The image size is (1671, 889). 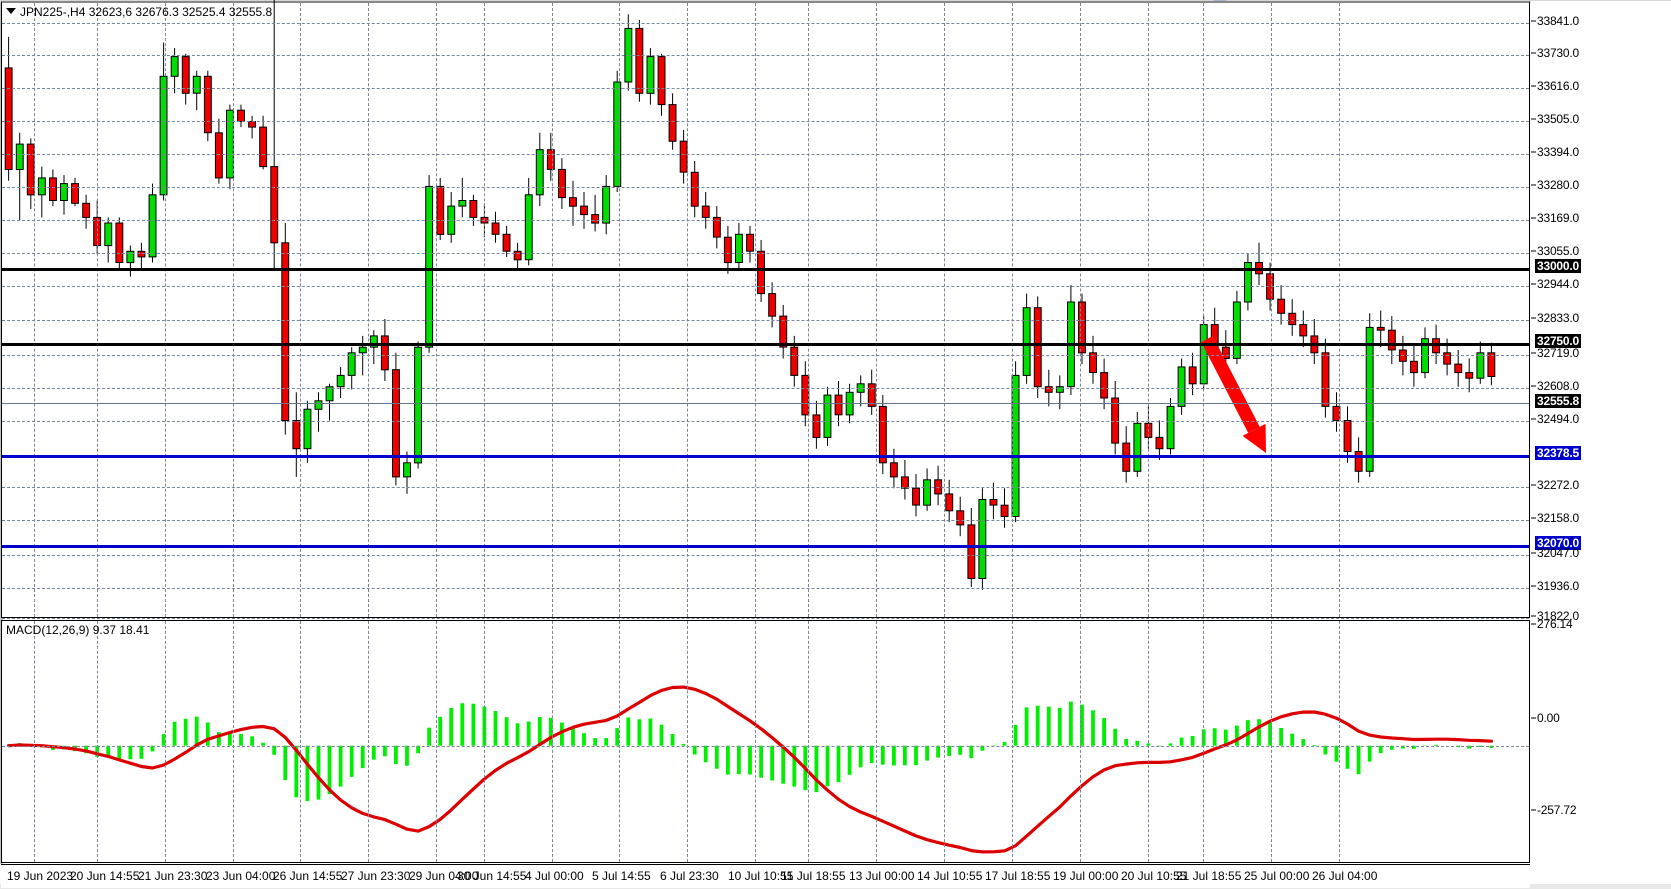 What do you see at coordinates (1557, 810) in the screenshot?
I see `macd-tick-label: -257.72` at bounding box center [1557, 810].